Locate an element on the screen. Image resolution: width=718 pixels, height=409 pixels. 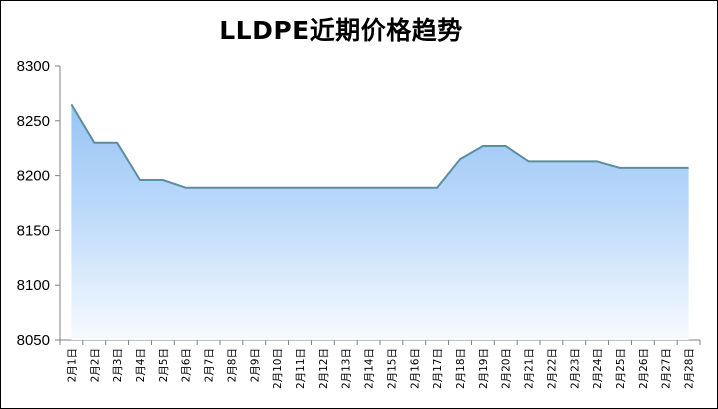
y-tick-label: 8150 is located at coordinates (33, 230).